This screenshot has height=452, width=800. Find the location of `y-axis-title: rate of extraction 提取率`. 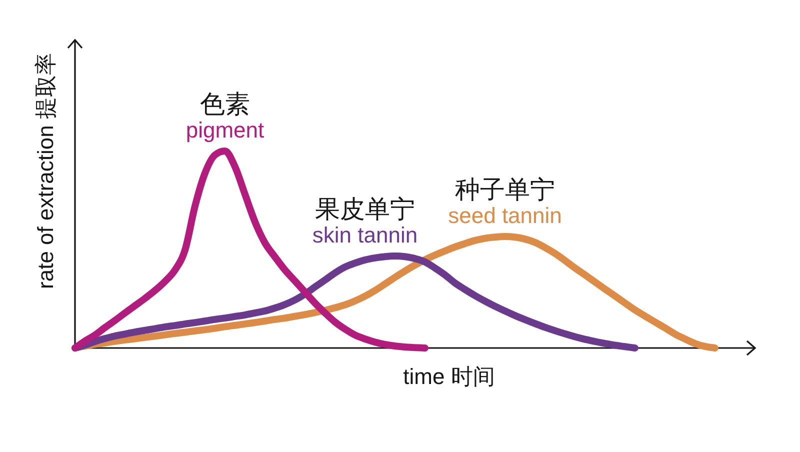

y-axis-title: rate of extraction 提取率 is located at coordinates (45, 171).